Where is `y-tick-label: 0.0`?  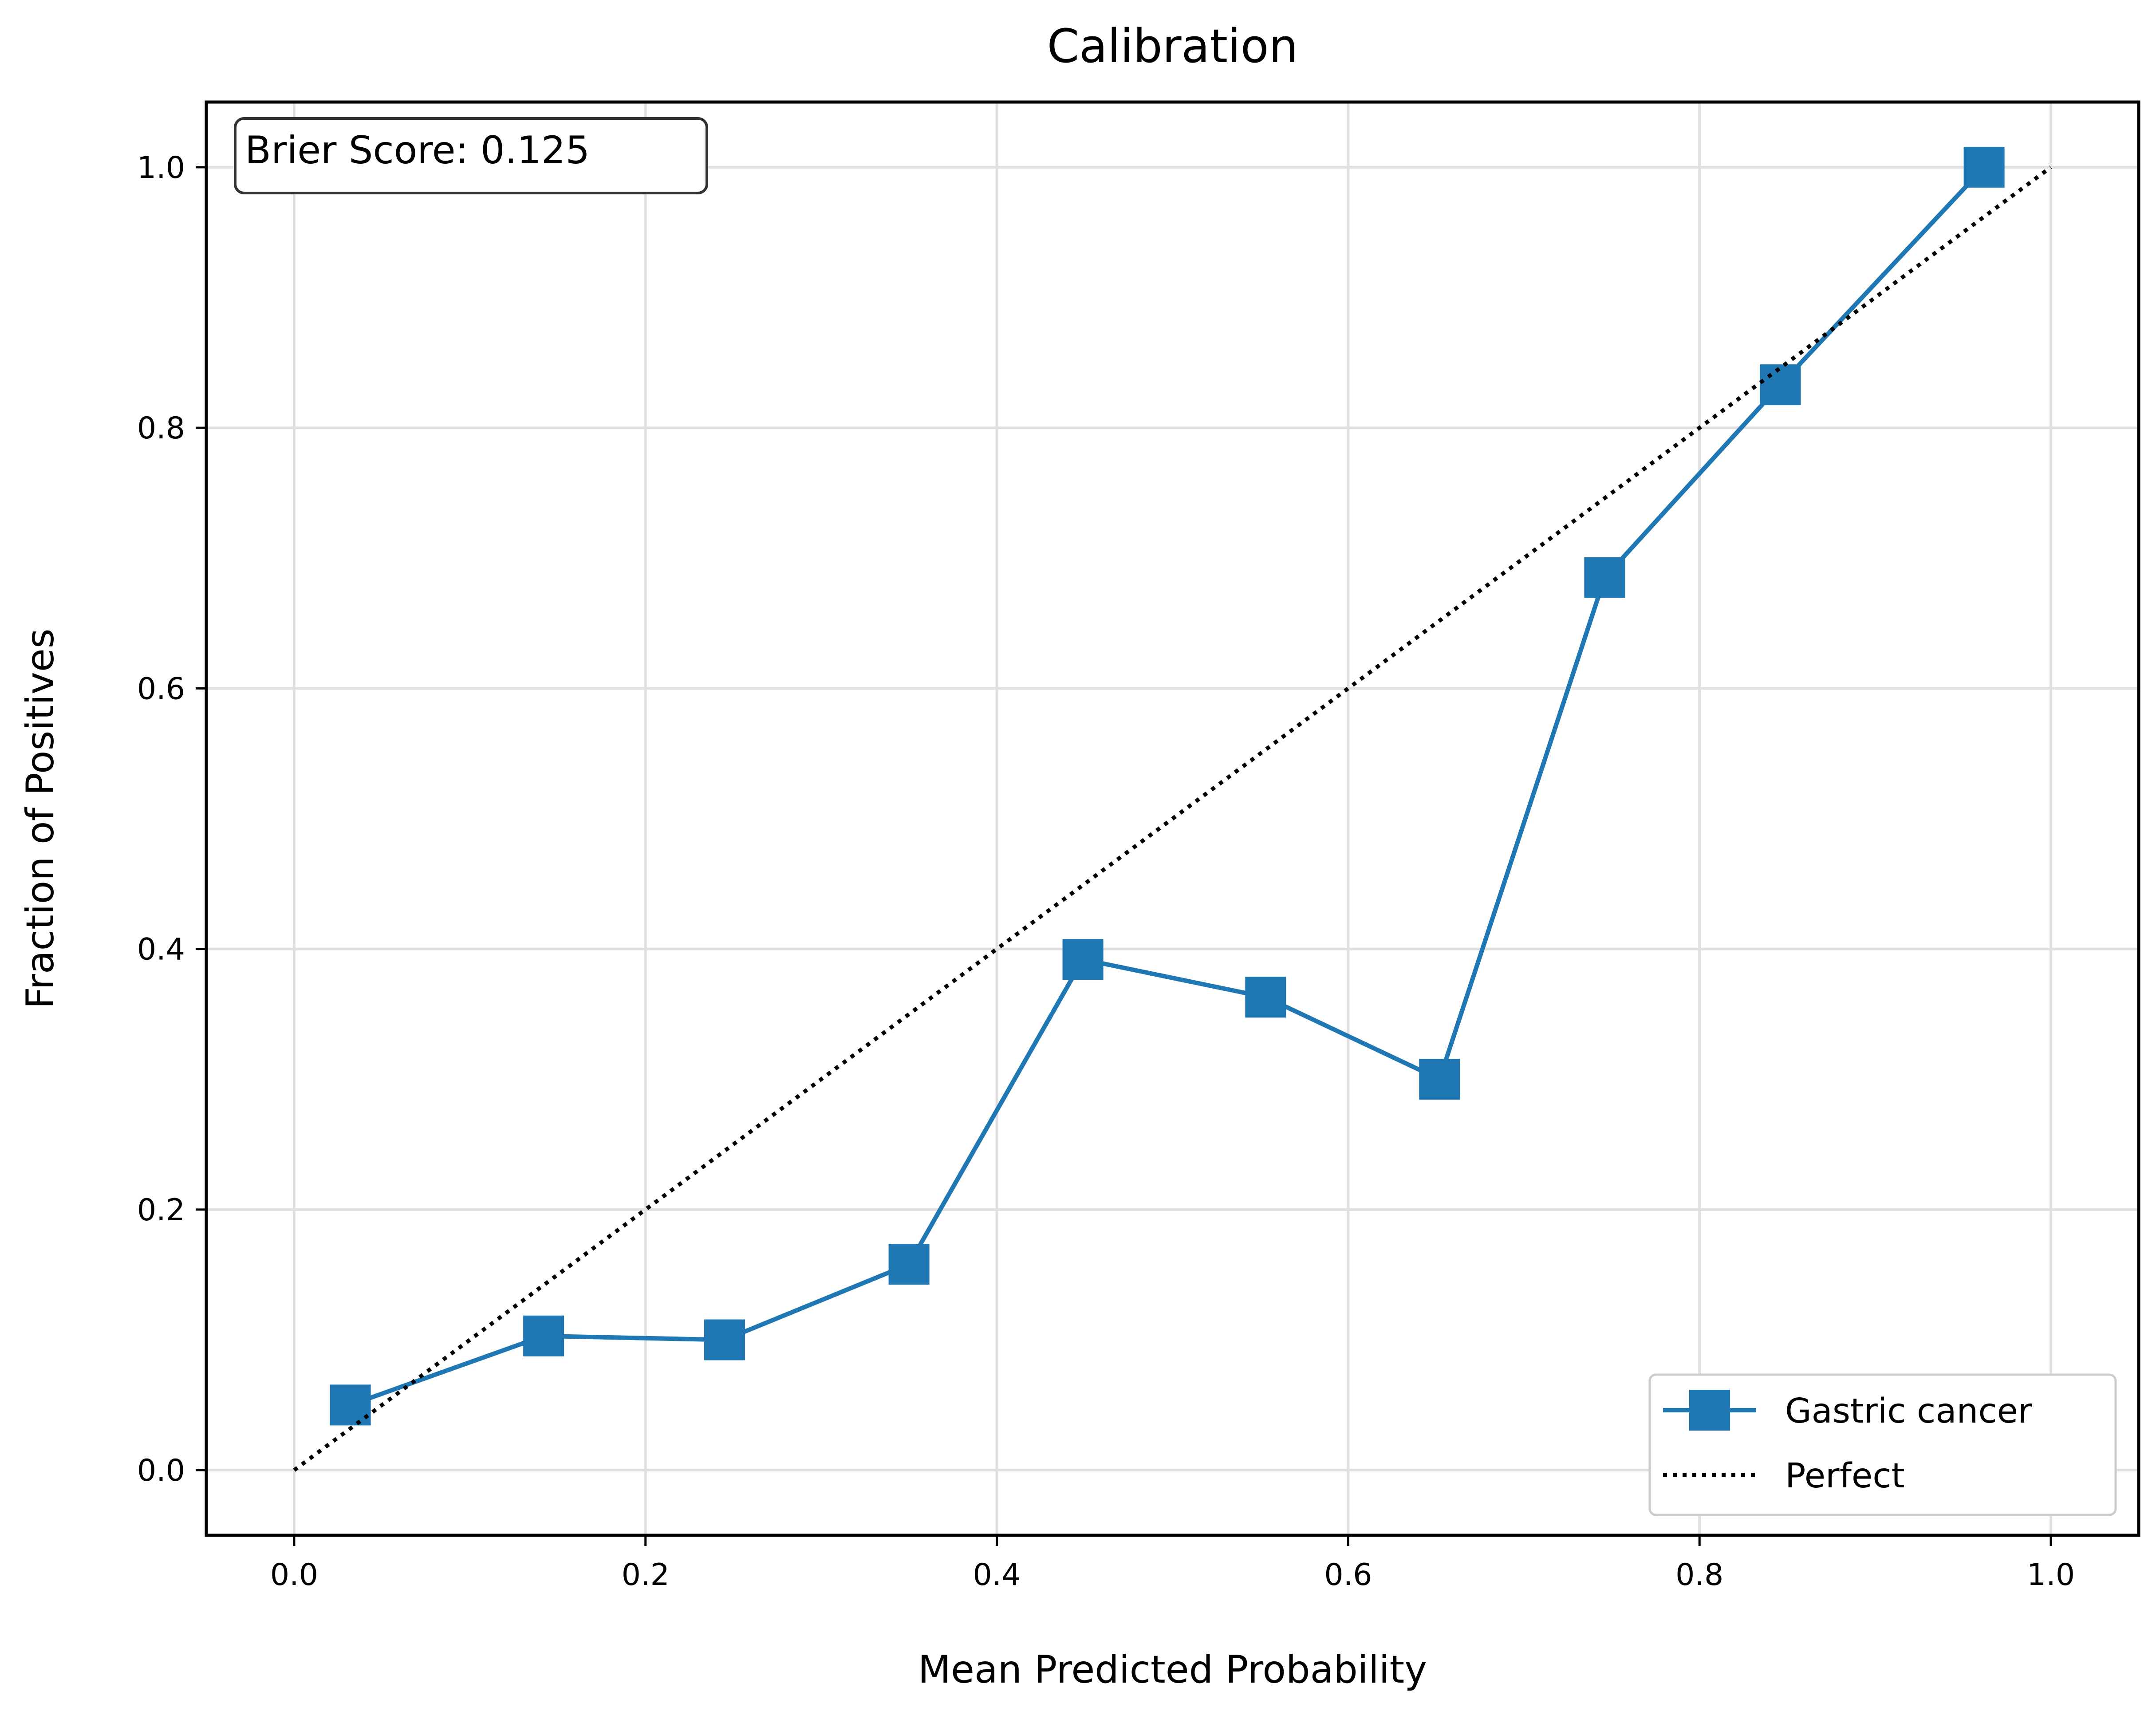 y-tick-label: 0.0 is located at coordinates (161, 1470).